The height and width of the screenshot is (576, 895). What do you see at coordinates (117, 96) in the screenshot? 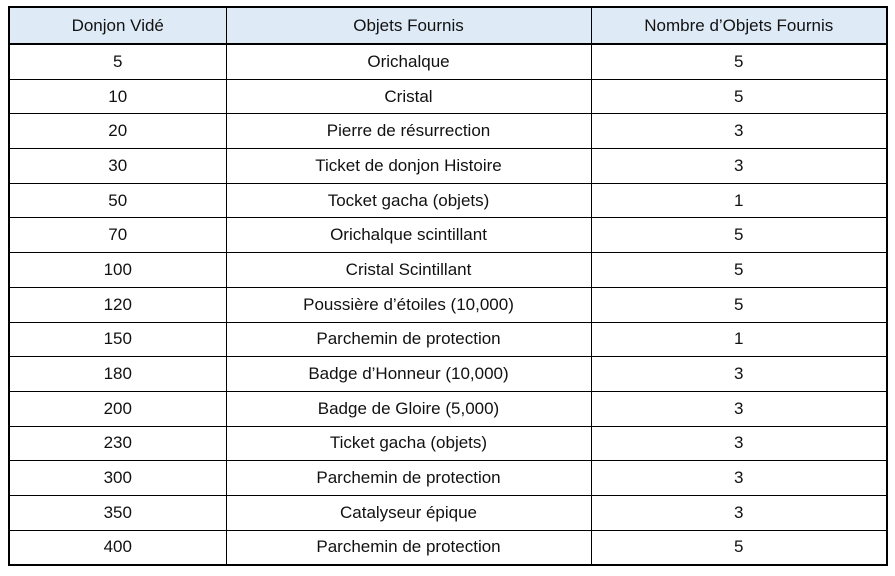
I see `cell-donjon: 10` at bounding box center [117, 96].